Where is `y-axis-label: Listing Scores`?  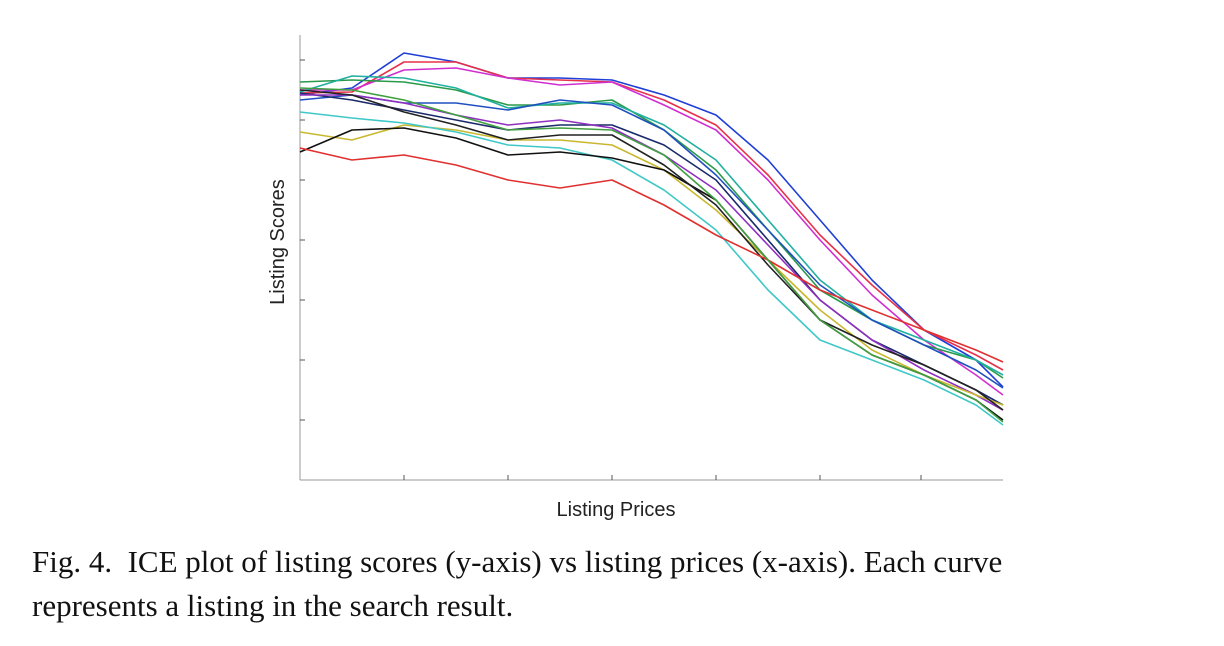 y-axis-label: Listing Scores is located at coordinates (278, 242).